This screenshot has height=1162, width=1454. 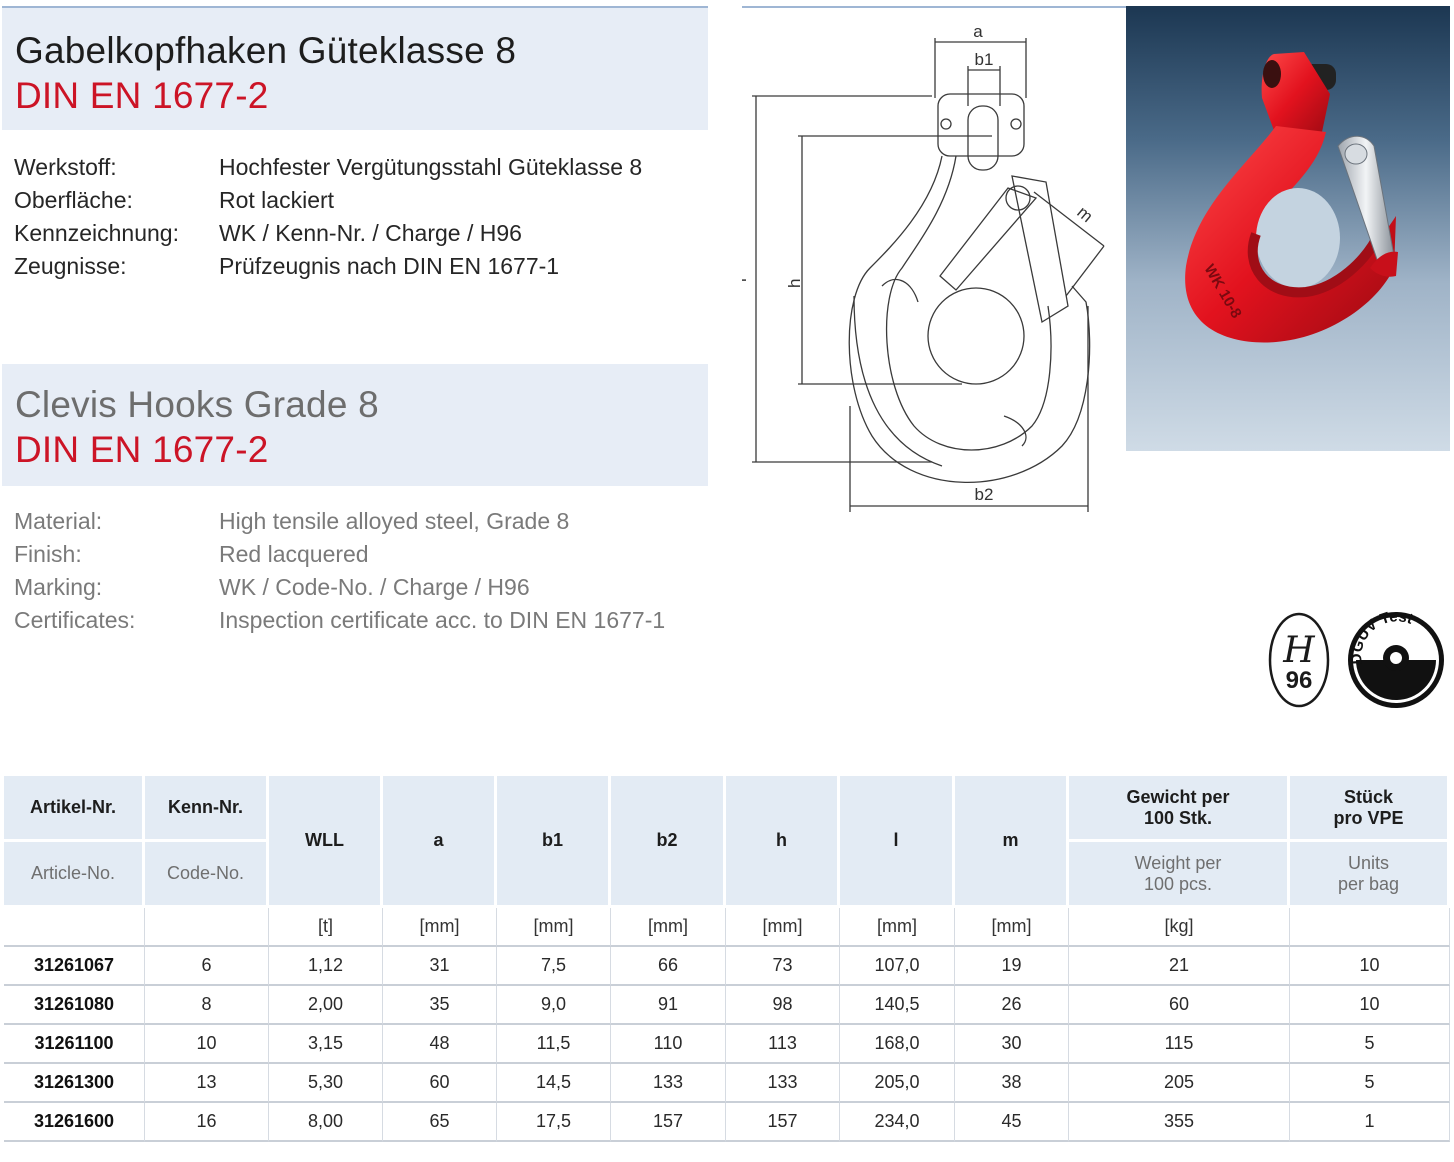 What do you see at coordinates (1012, 842) in the screenshot?
I see `header-m: m` at bounding box center [1012, 842].